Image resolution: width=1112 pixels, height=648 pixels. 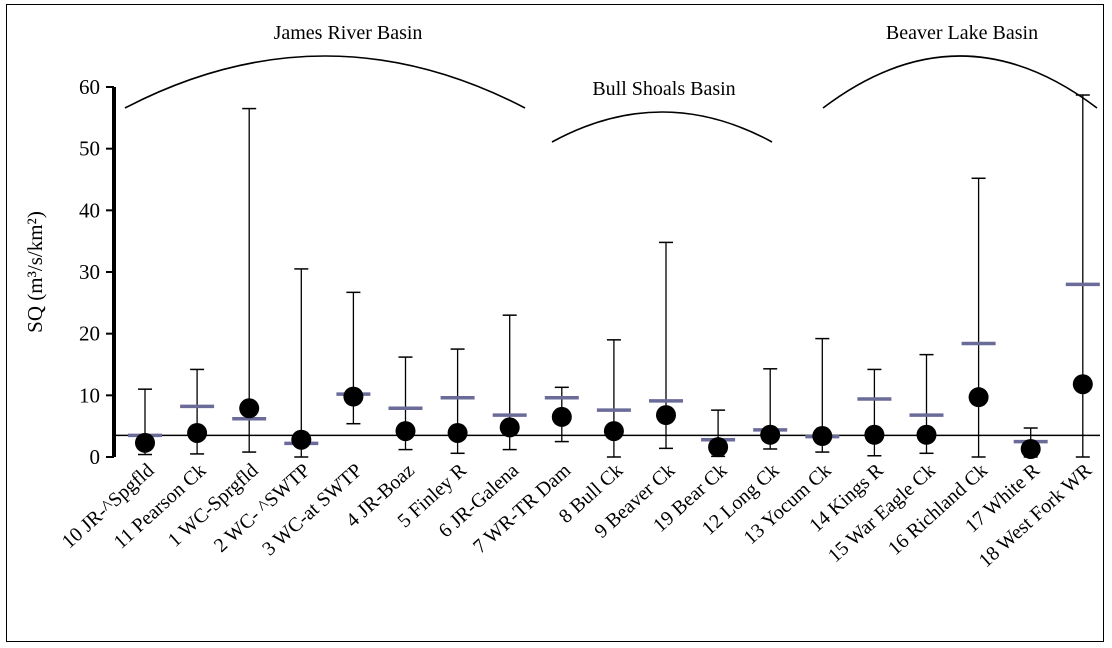 I want to click on basin-label: Beaver Lake Basin, so click(x=962, y=33).